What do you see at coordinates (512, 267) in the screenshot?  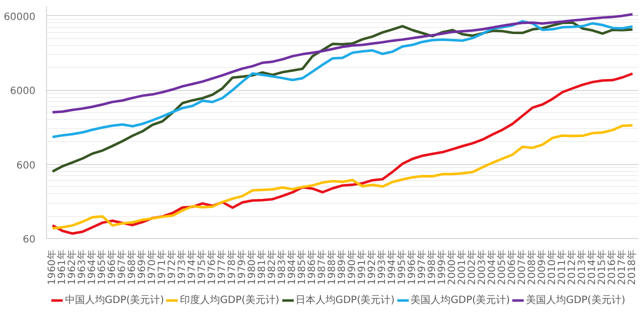 I see `x-tick-label: 2006年` at bounding box center [512, 267].